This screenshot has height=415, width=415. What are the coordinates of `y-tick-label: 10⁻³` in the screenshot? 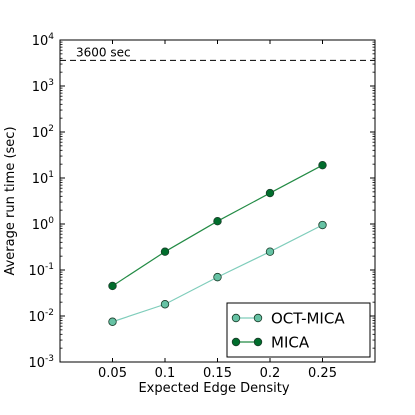 It's located at (41, 362).